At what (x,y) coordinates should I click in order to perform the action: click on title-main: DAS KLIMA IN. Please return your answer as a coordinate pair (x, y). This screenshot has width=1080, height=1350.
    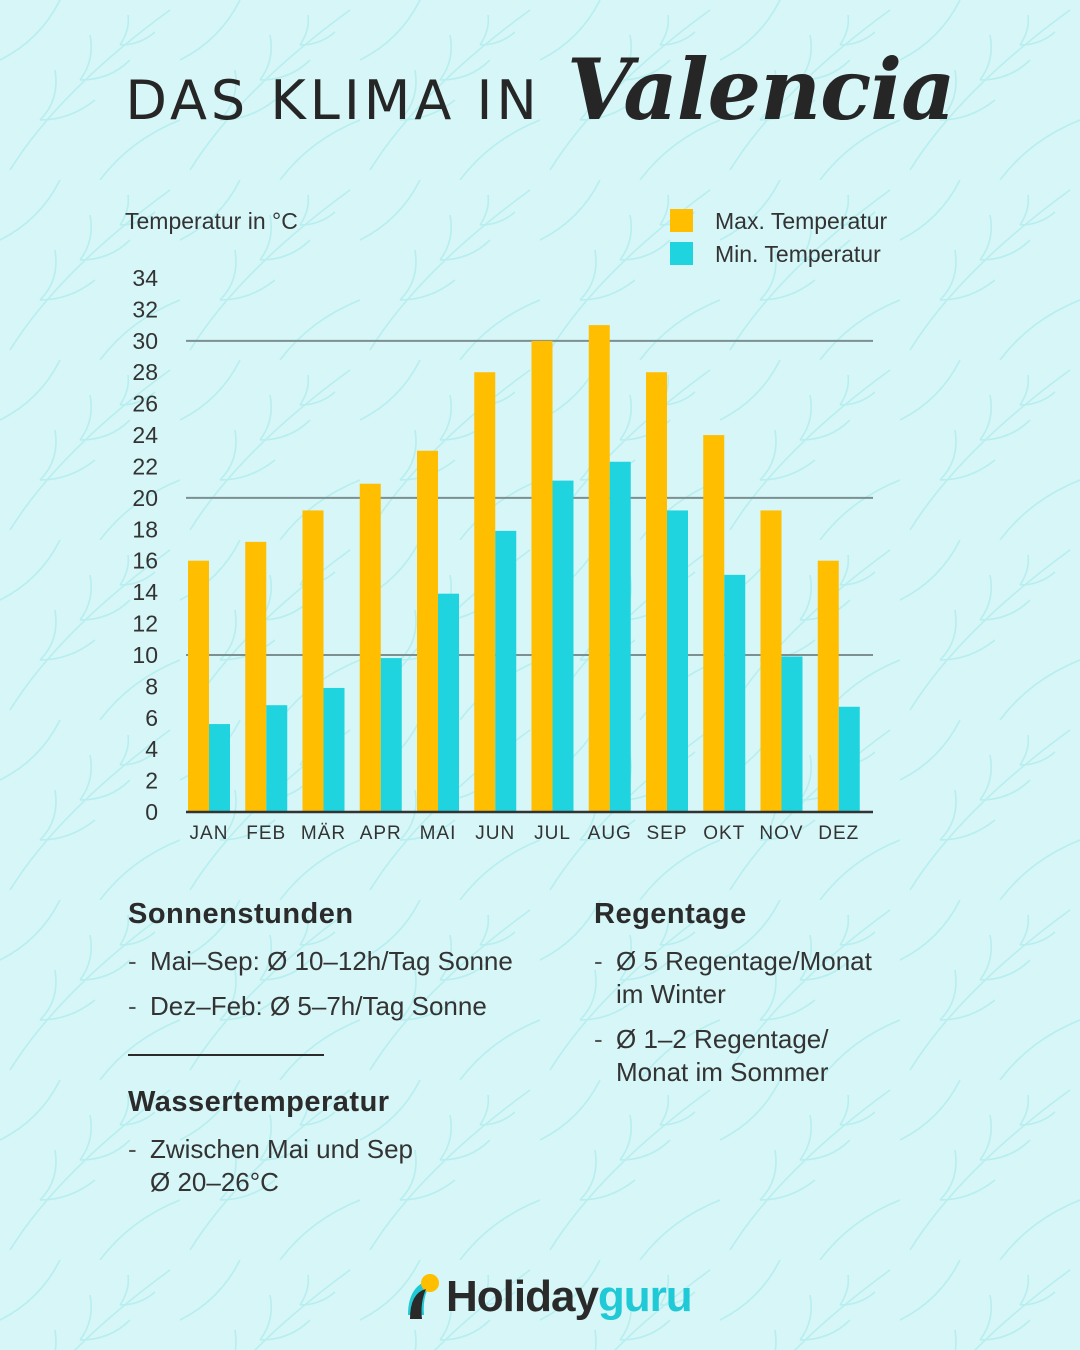
    Looking at the image, I should click on (333, 100).